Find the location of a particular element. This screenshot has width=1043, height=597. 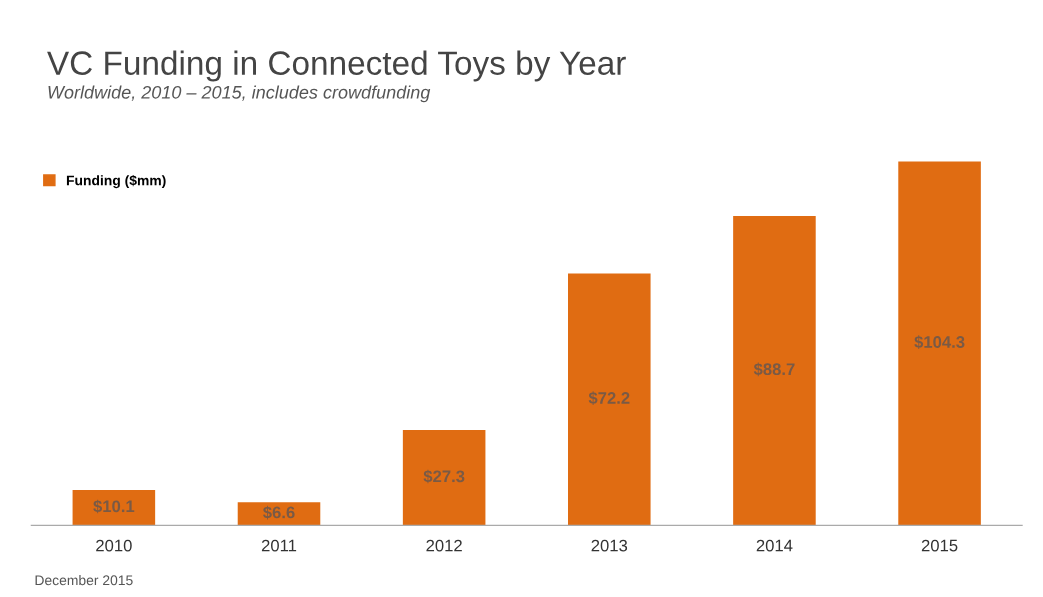

data-label: $88.7 is located at coordinates (774, 369).